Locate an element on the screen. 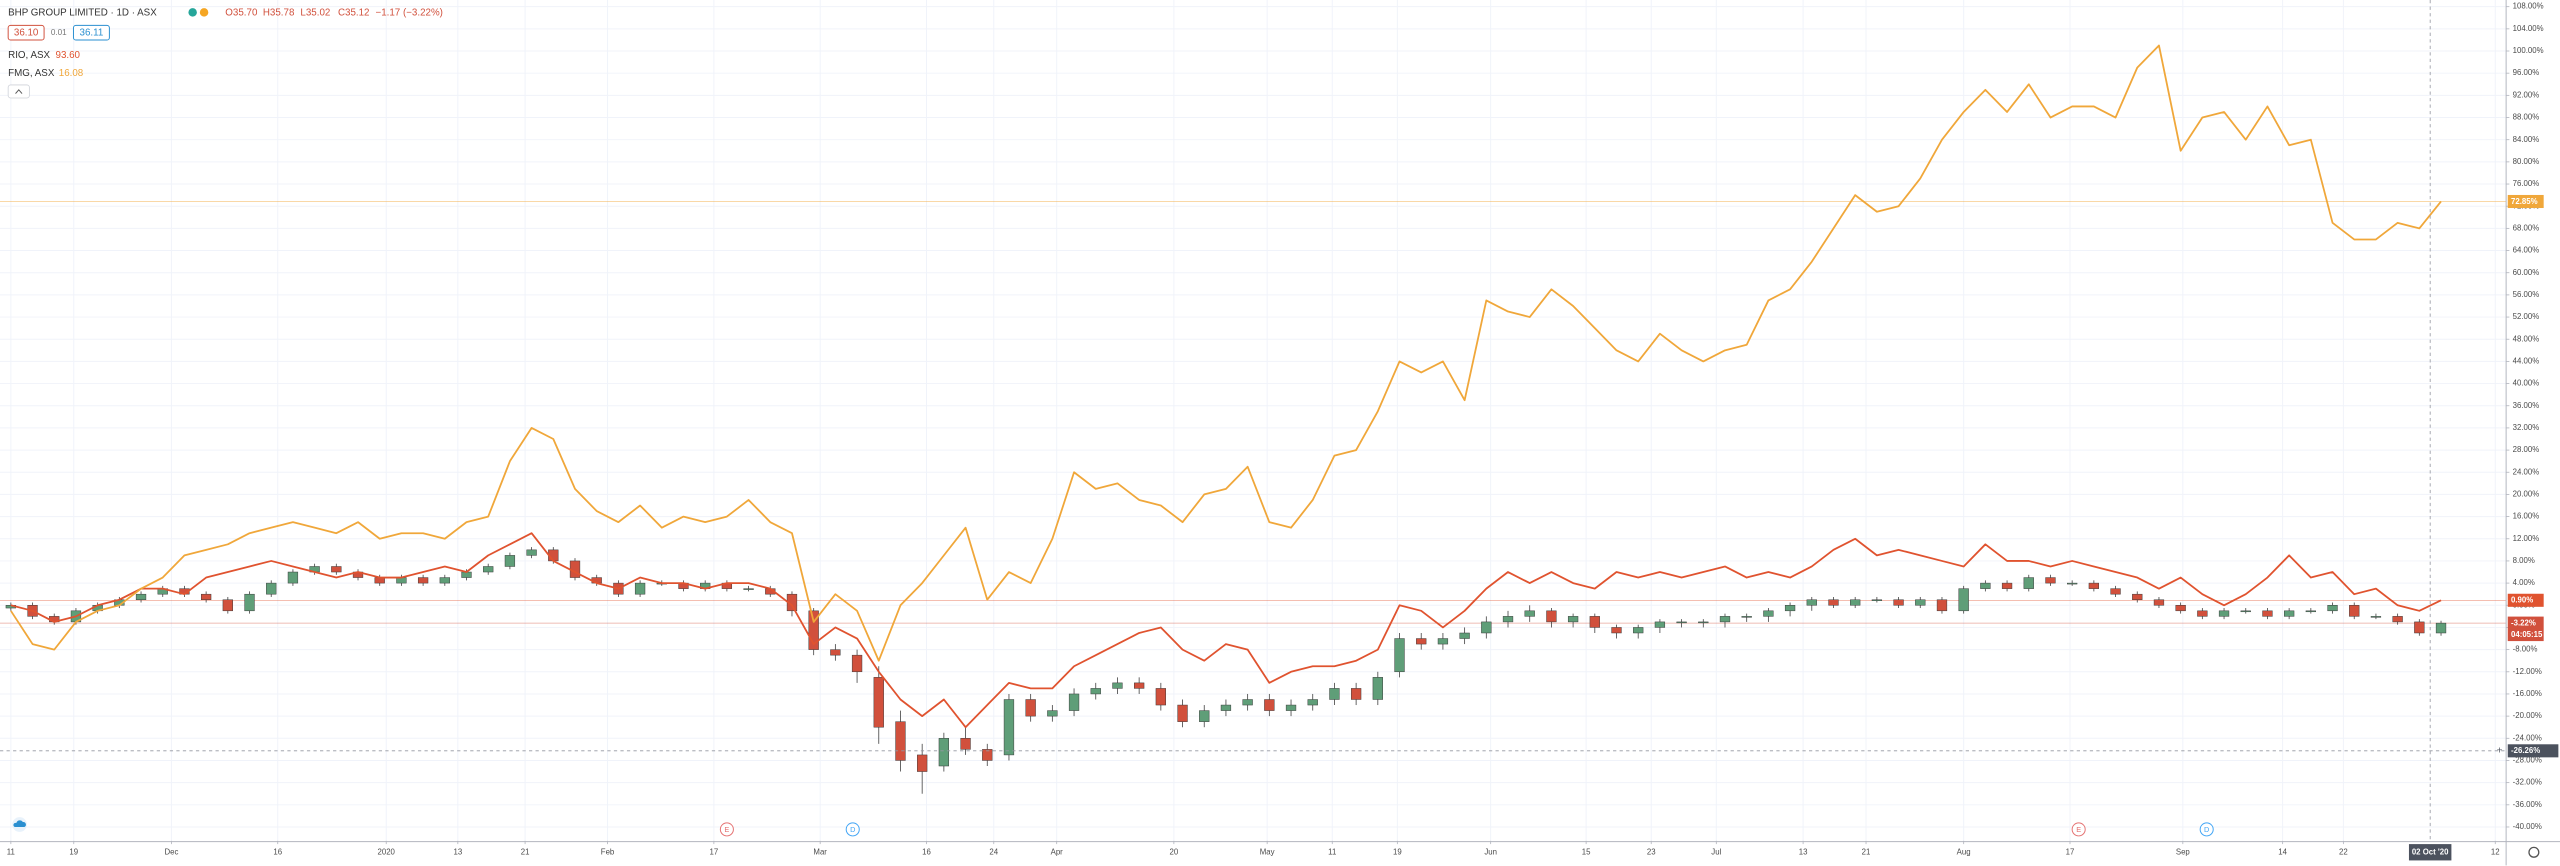 The width and height of the screenshot is (2560, 866). ask-box is located at coordinates (91, 32).